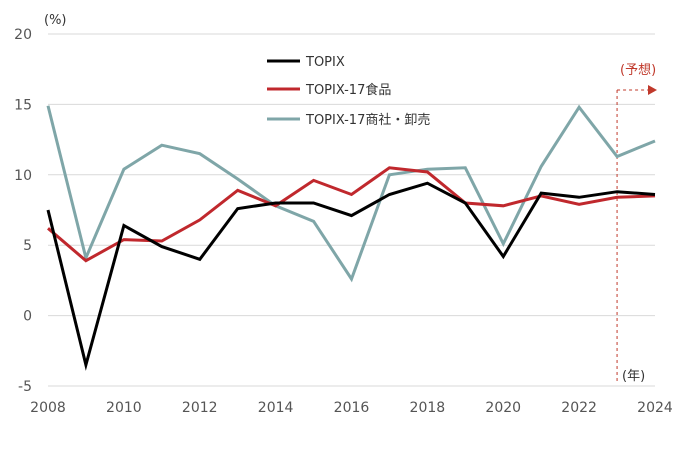 The height and width of the screenshot is (454, 680). Describe the element at coordinates (27, 246) in the screenshot. I see `y-tick-label: 5` at that location.